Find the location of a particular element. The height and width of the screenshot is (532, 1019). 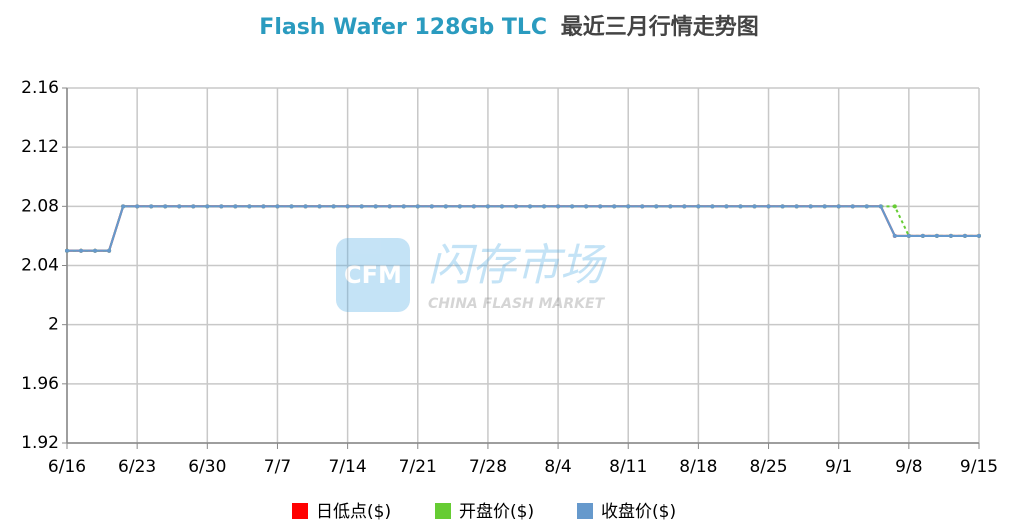

x-tick-label: 9/1 is located at coordinates (838, 467).